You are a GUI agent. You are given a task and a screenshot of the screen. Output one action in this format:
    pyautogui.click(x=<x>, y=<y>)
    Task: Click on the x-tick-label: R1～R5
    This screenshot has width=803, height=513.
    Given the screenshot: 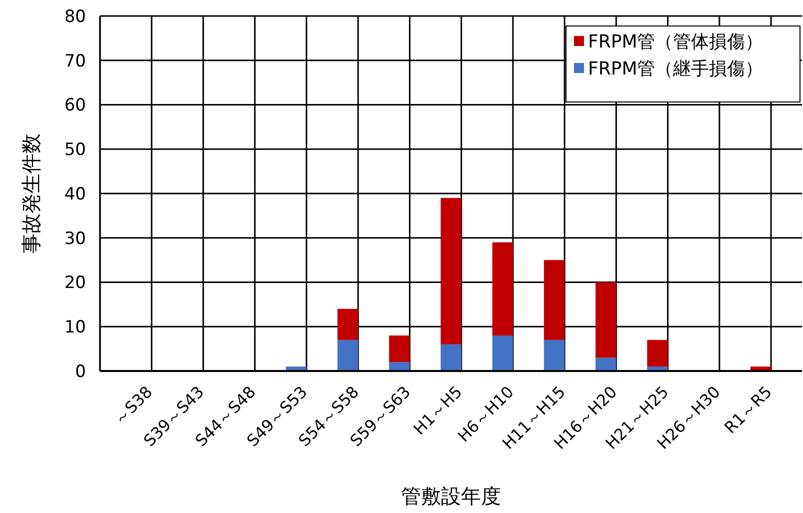 What is the action you would take?
    pyautogui.click(x=748, y=410)
    